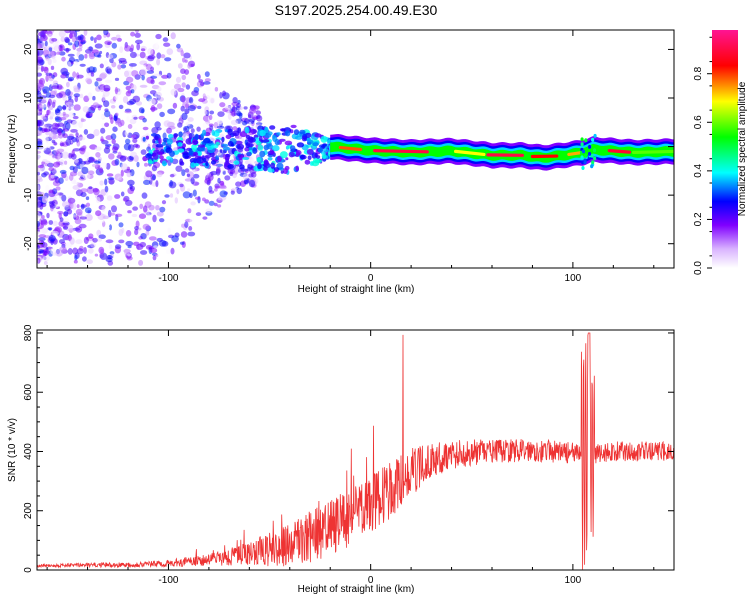  What do you see at coordinates (28, 243) in the screenshot?
I see `spectrogram-ytick-label: -20` at bounding box center [28, 243].